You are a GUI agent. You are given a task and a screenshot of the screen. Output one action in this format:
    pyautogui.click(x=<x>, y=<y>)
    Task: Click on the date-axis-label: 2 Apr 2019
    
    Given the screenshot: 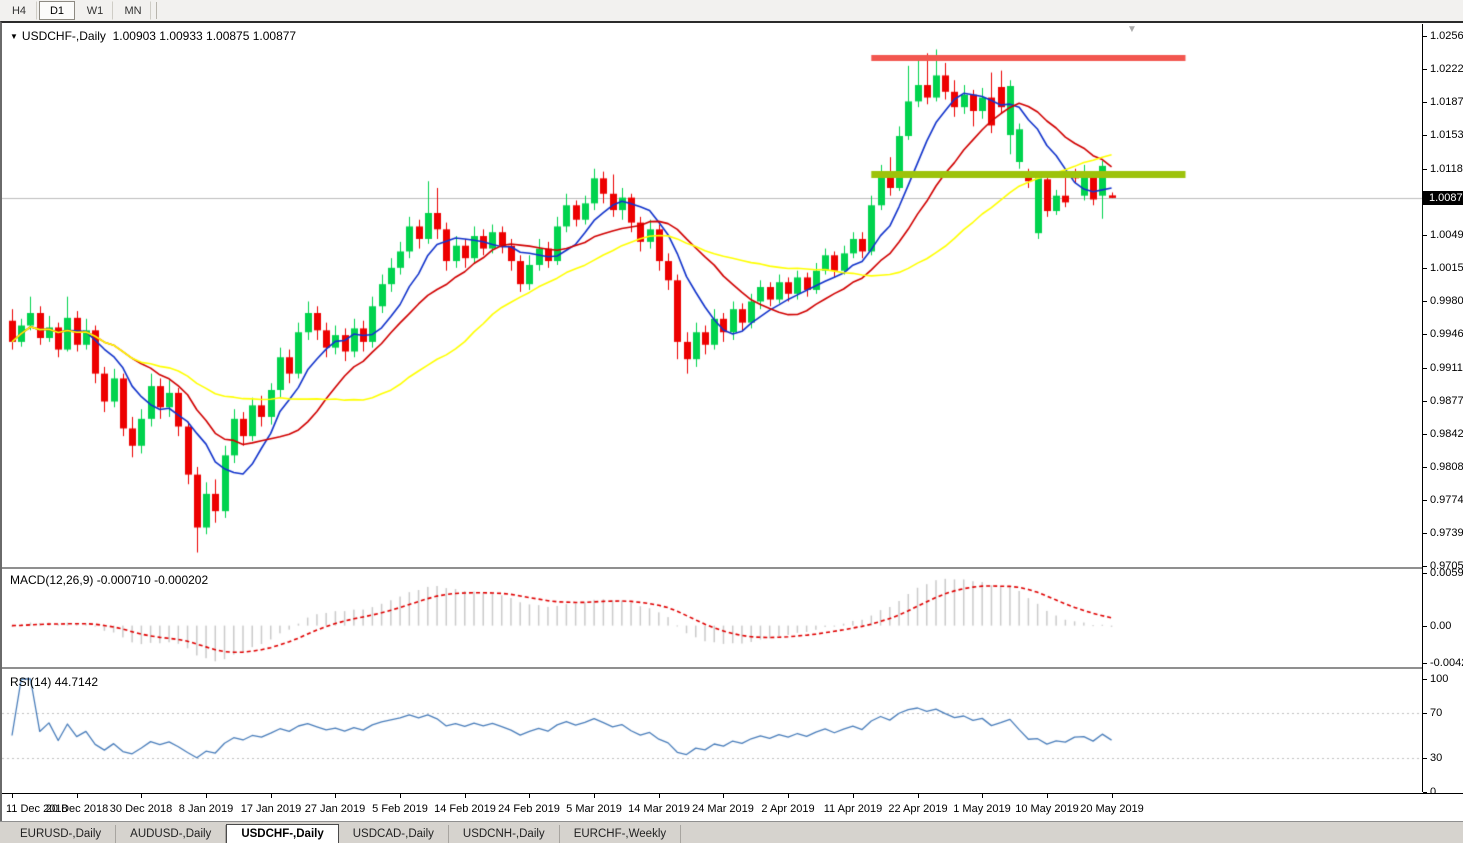 What is the action you would take?
    pyautogui.click(x=788, y=809)
    